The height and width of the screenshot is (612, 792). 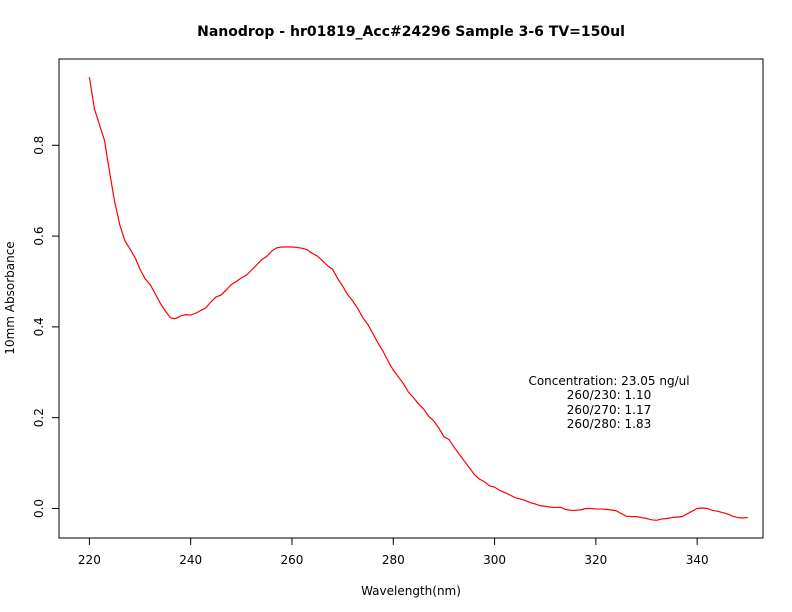 What do you see at coordinates (609, 395) in the screenshot?
I see `ratio-260-230-annotation: 260/230: 1.10` at bounding box center [609, 395].